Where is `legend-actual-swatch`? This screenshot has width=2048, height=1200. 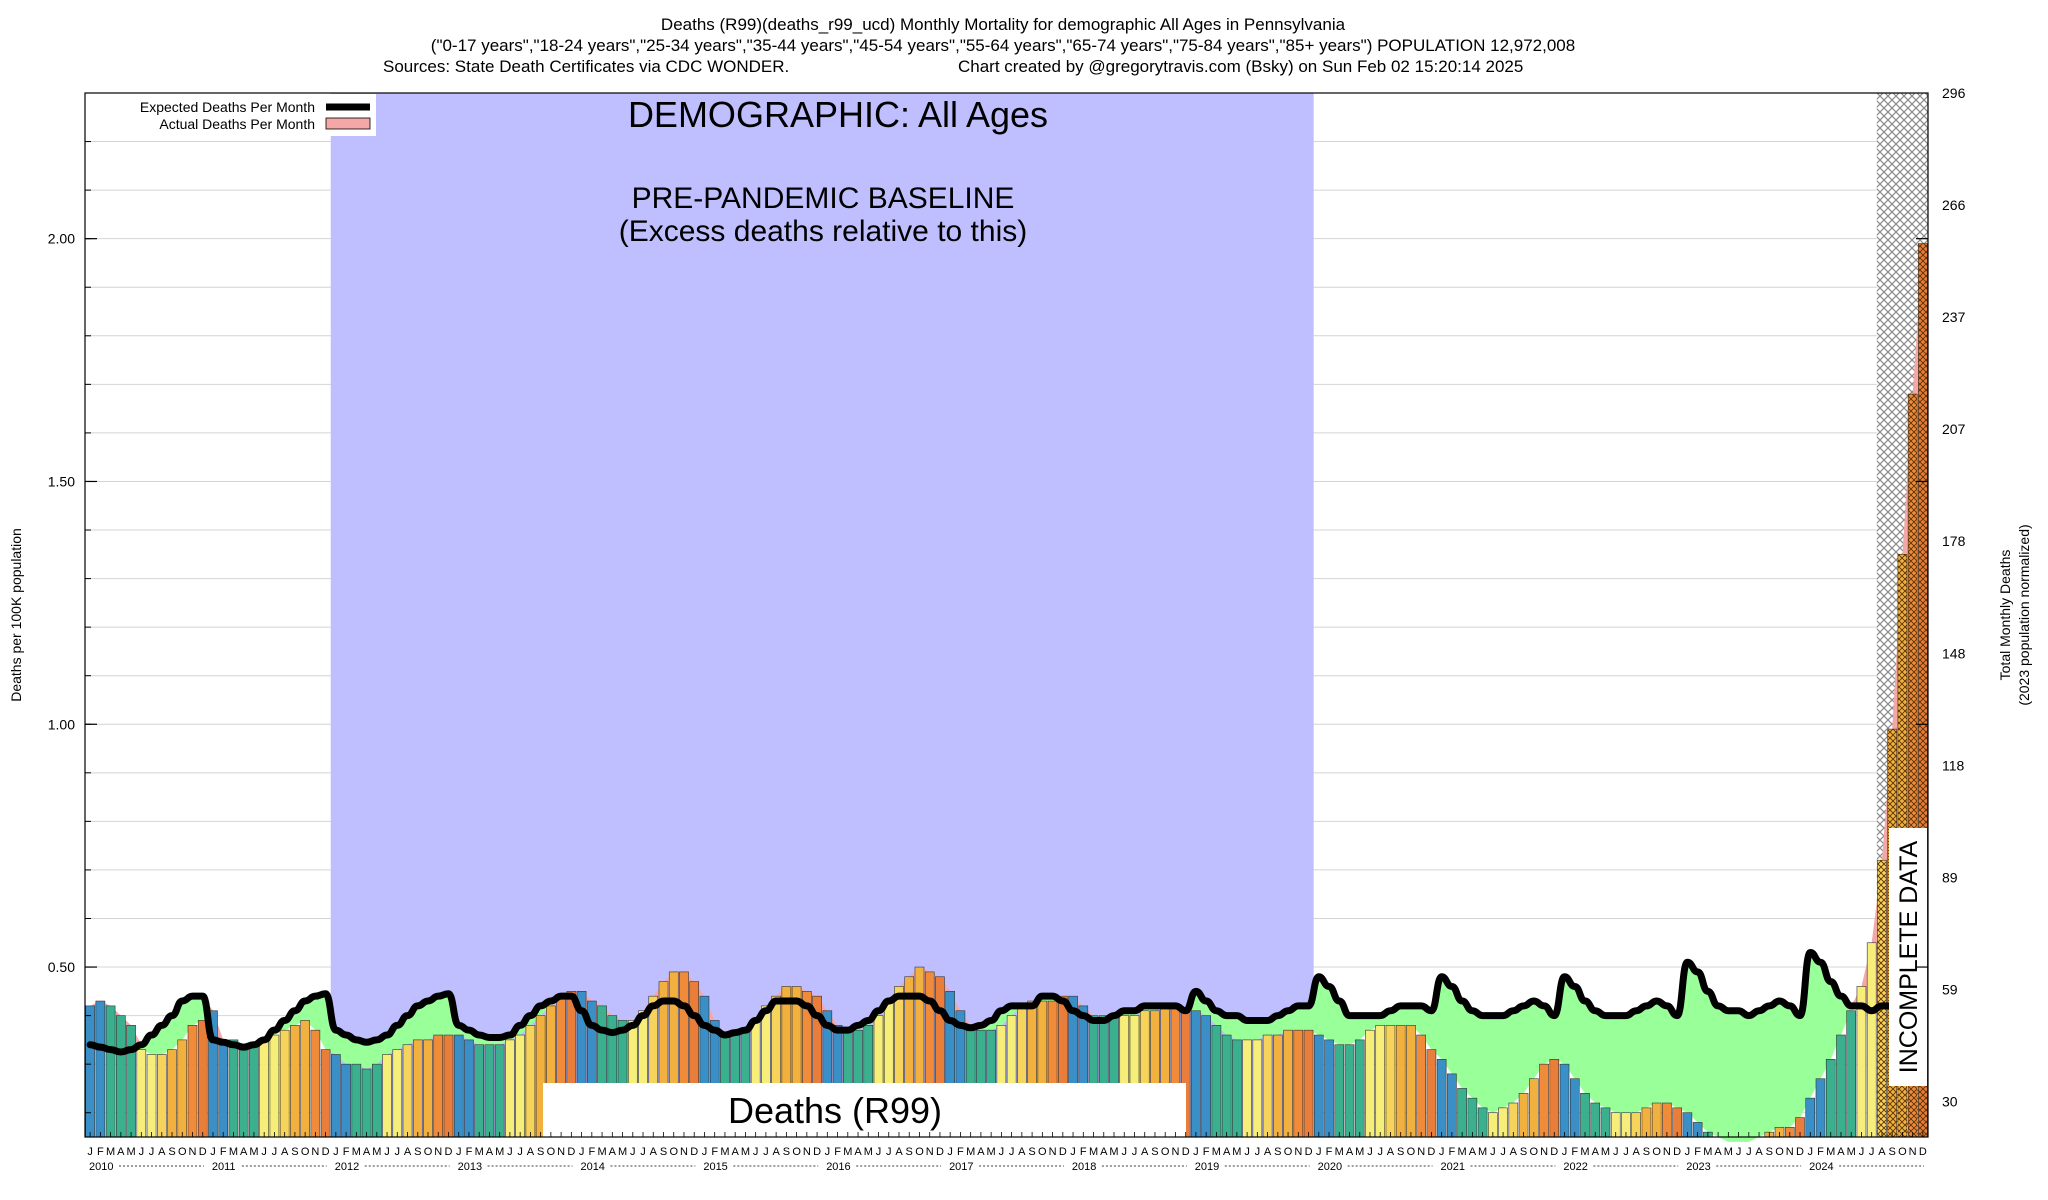
legend-actual-swatch is located at coordinates (348, 123).